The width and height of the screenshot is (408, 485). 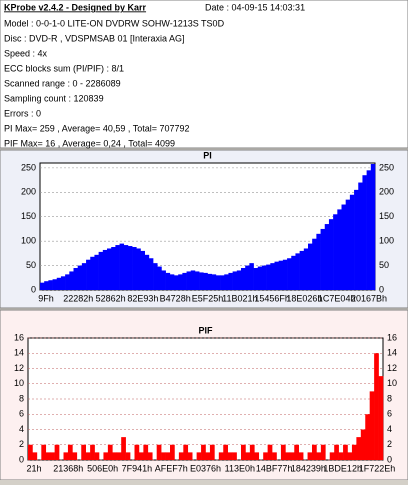 I want to click on info-line: ECC blocks sum (PI/PIF) : 8/1, so click(x=64, y=68).